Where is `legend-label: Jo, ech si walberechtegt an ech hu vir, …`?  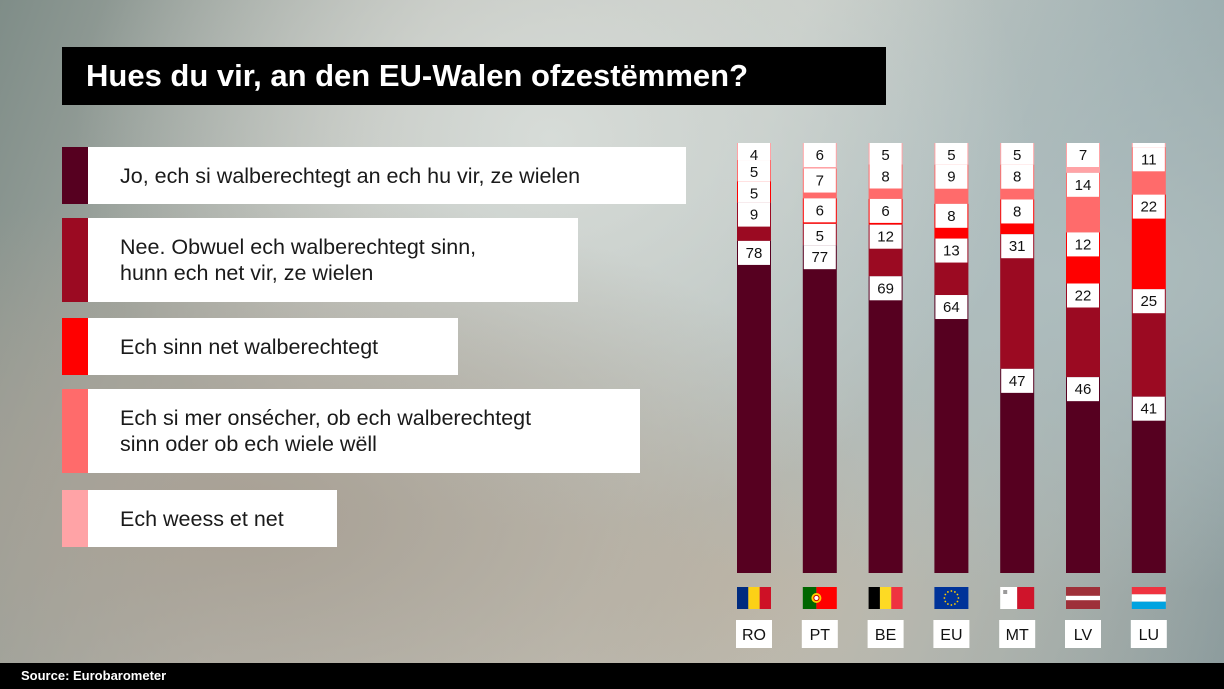
legend-label: Jo, ech si walberechtegt an ech hu vir, … is located at coordinates (350, 175).